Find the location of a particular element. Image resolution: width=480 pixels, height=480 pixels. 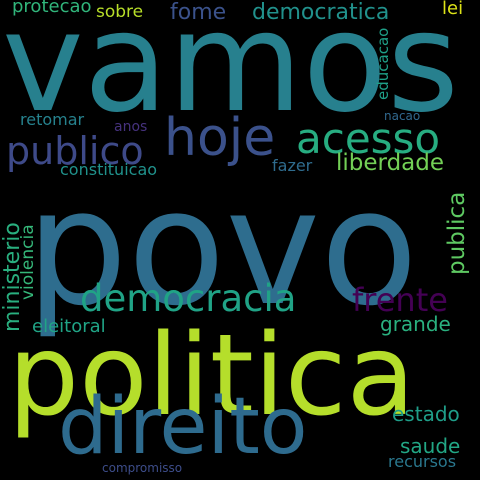

word-anos: anos is located at coordinates (131, 127).